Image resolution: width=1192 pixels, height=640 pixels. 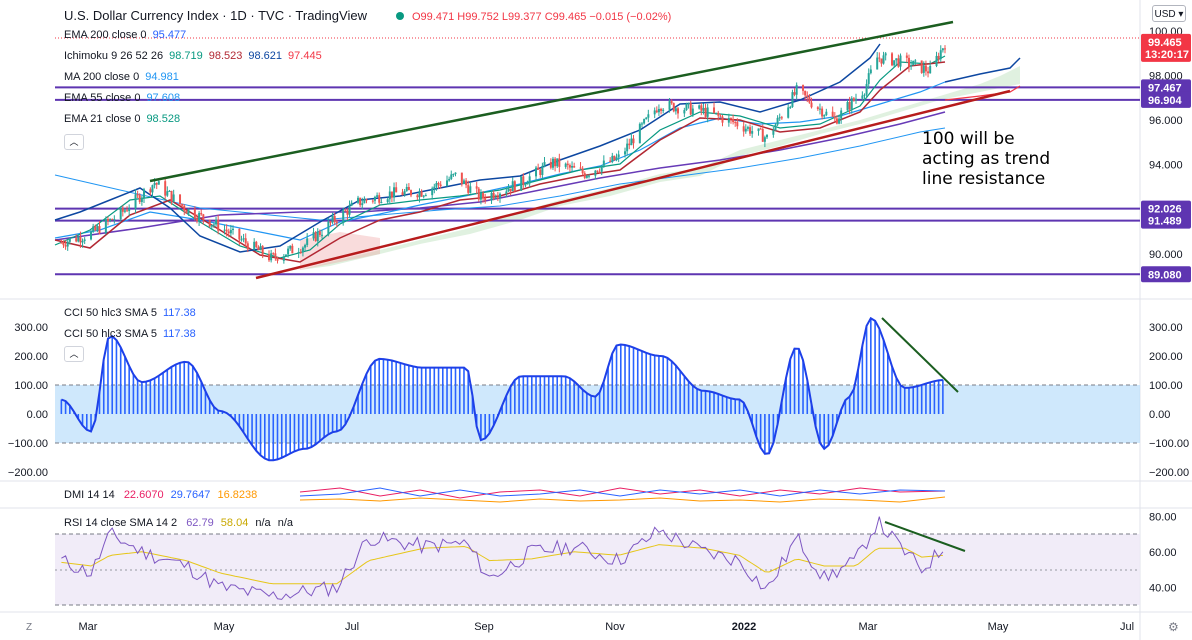 I want to click on collapse-legend-button: ︿, so click(x=74, y=142).